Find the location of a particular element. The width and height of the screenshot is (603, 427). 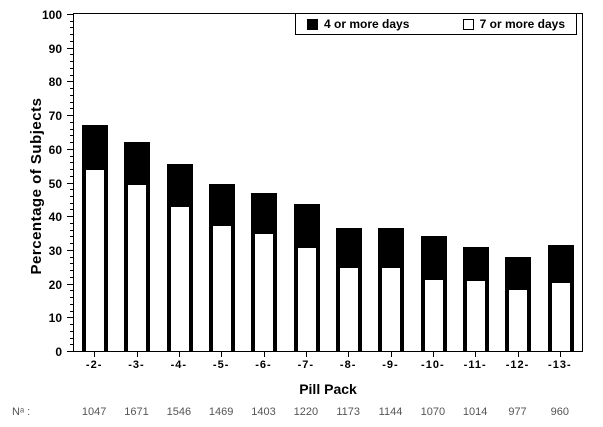

y-tick-label: 60 is located at coordinates (55, 149).